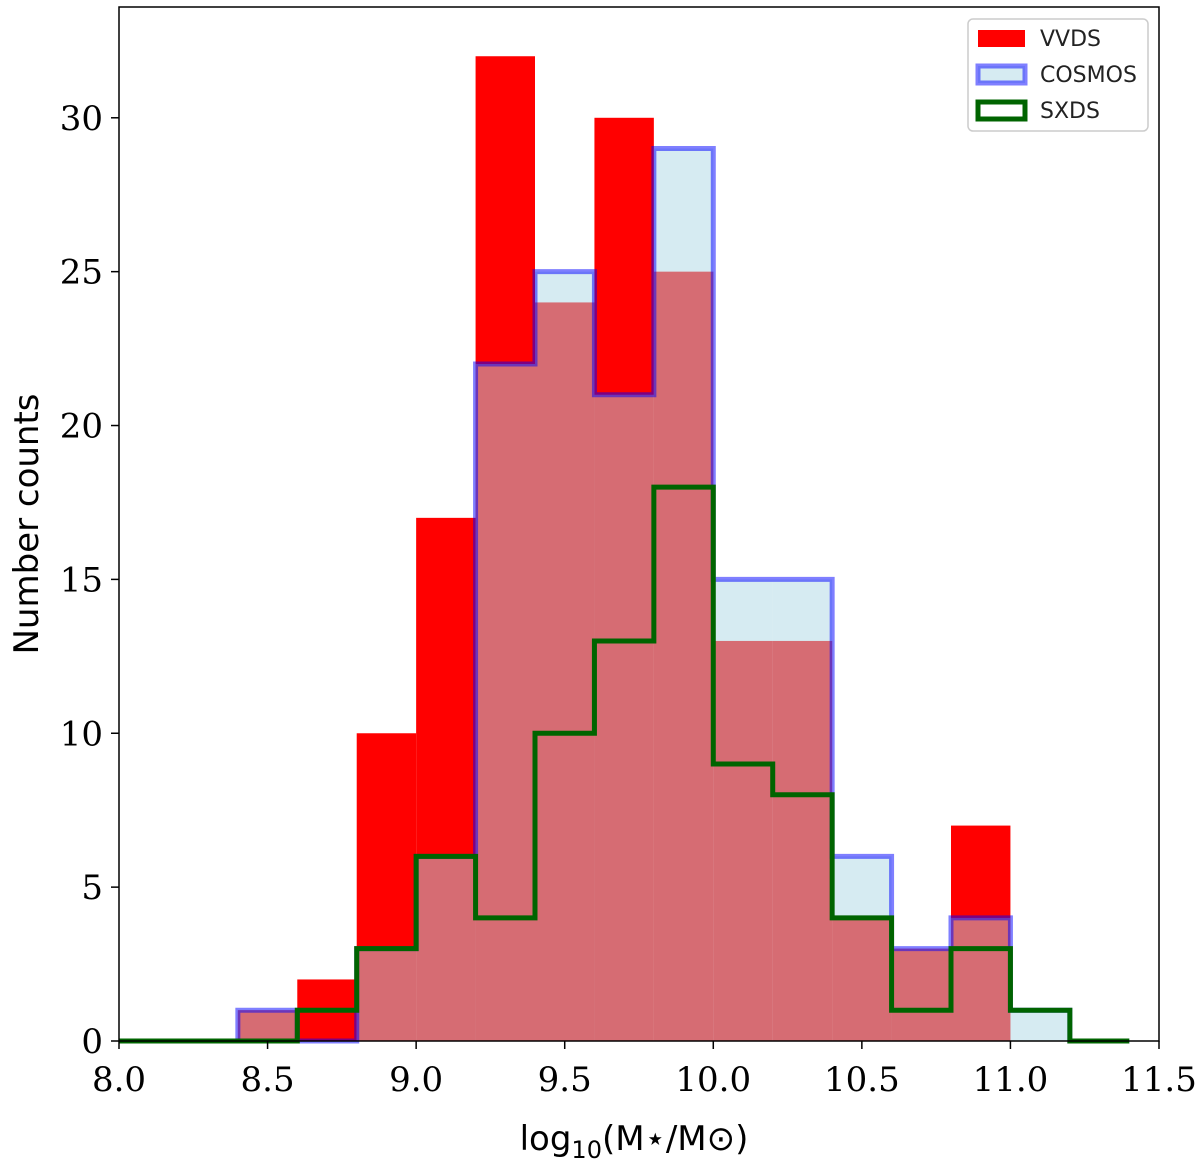 The image size is (1200, 1170). Describe the element at coordinates (81, 119) in the screenshot. I see `y-tick-label: 30` at that location.